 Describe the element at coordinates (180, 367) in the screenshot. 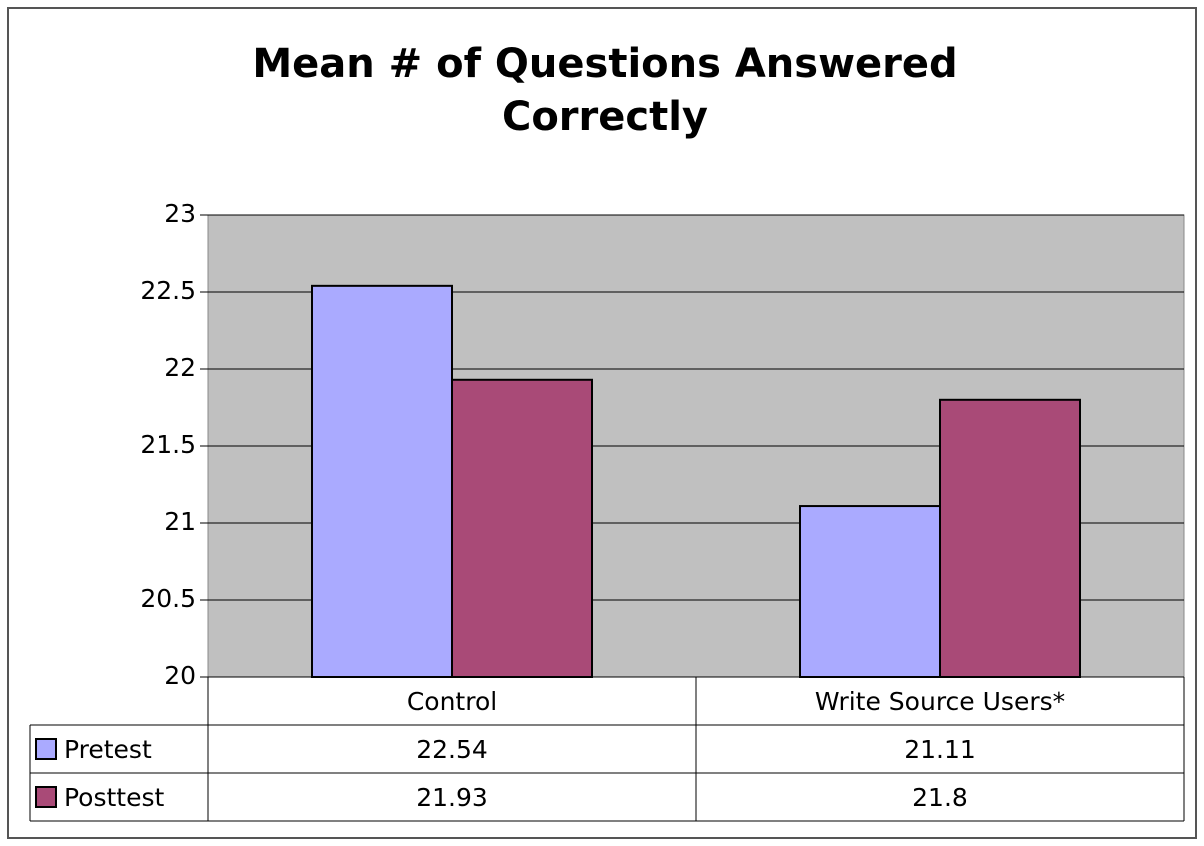

I see `y-tick-label: 22` at that location.